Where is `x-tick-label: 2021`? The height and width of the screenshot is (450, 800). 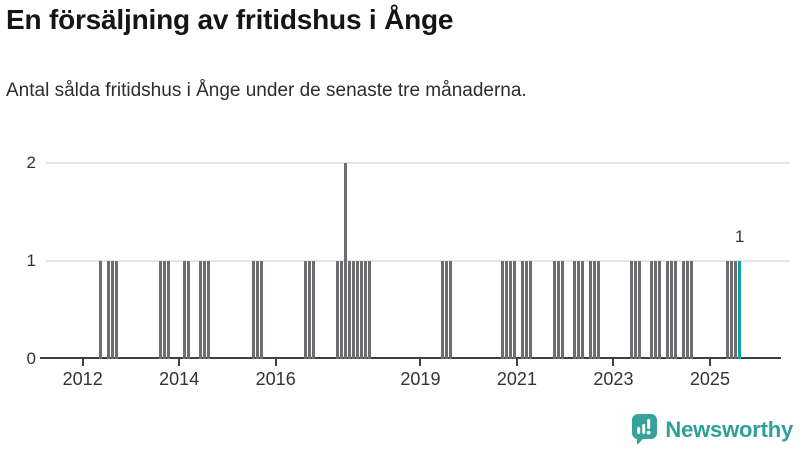 x-tick-label: 2021 is located at coordinates (516, 379).